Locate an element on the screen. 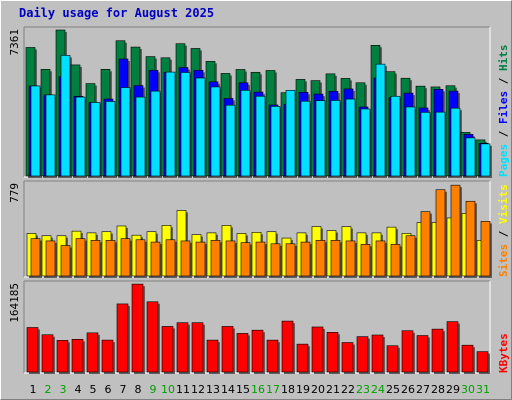  legend-sites-visits-part: / is located at coordinates (503, 234).